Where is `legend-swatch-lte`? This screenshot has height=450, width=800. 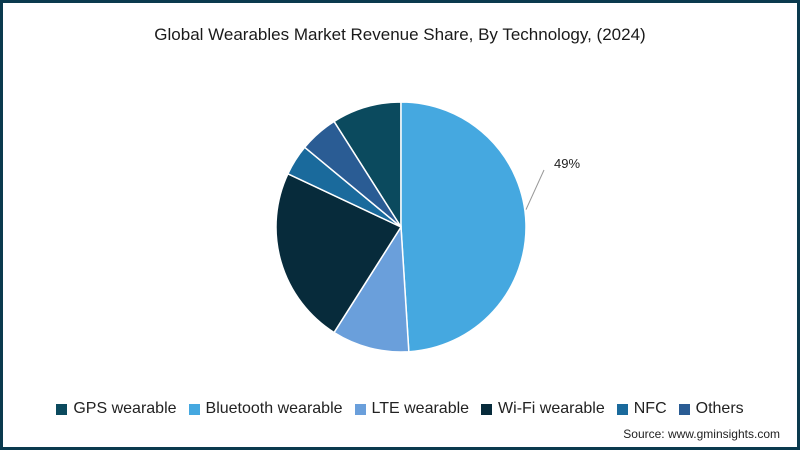 legend-swatch-lte is located at coordinates (360, 409).